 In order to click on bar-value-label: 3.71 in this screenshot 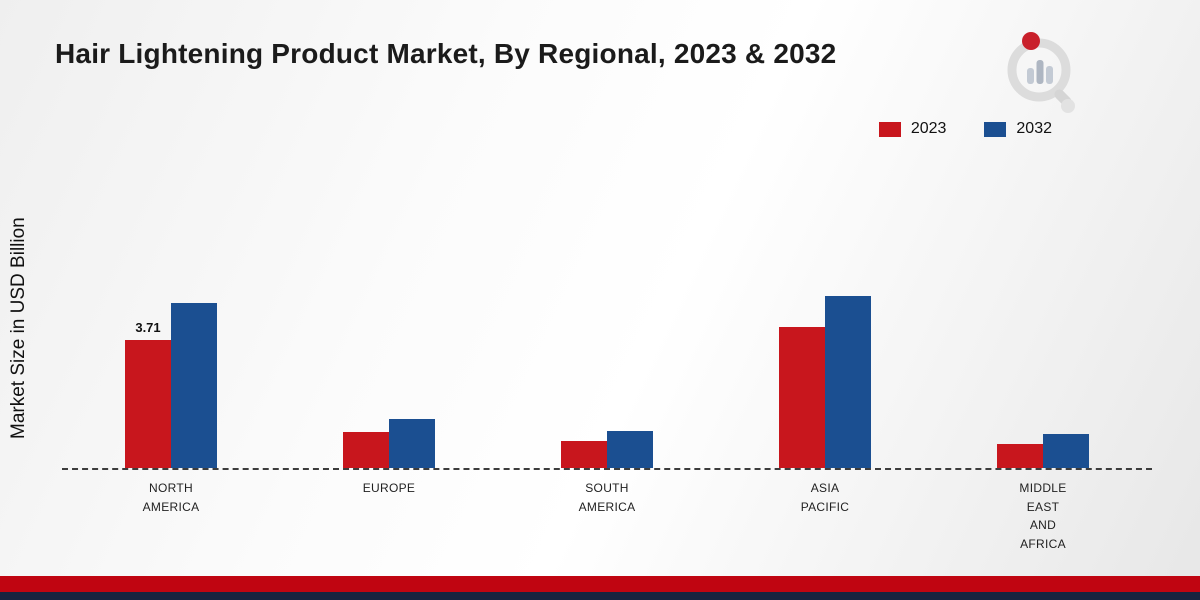, I will do `click(148, 327)`.